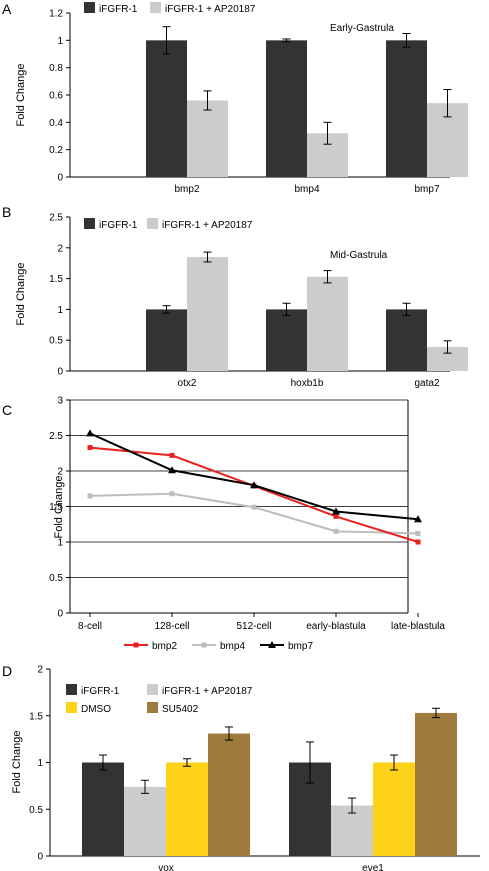 Image resolution: width=489 pixels, height=871 pixels. Describe the element at coordinates (171, 626) in the screenshot. I see `x-tick-label: 128-cell` at that location.